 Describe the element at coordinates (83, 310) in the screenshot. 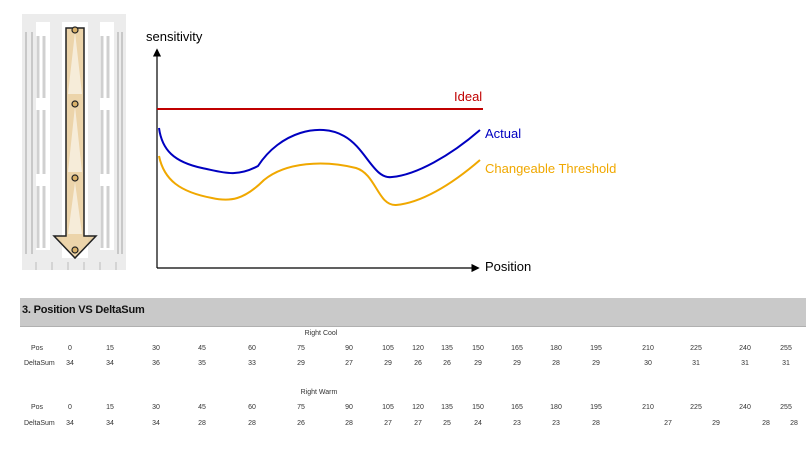

I see `section-title: 3. Position VS DeltaSum` at that location.